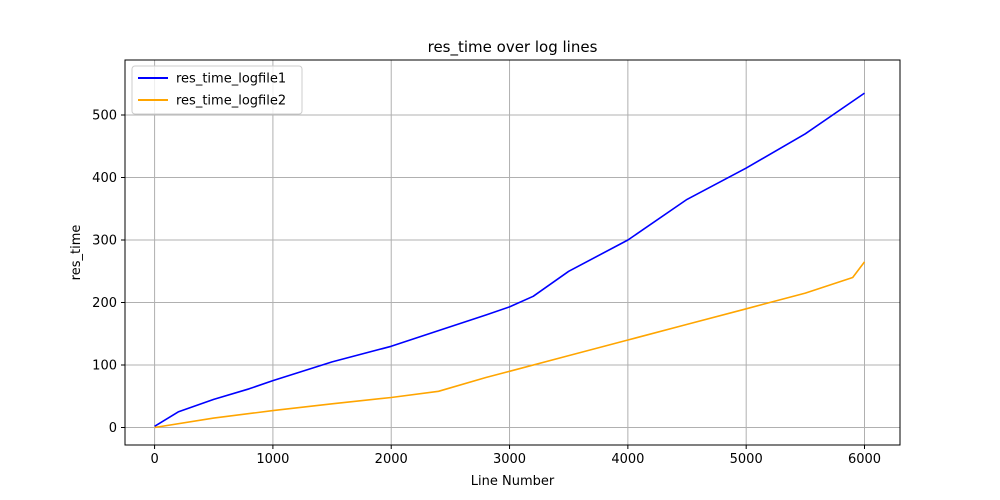 The width and height of the screenshot is (1000, 500). What do you see at coordinates (104, 178) in the screenshot?
I see `y-tick-label: 400` at bounding box center [104, 178].